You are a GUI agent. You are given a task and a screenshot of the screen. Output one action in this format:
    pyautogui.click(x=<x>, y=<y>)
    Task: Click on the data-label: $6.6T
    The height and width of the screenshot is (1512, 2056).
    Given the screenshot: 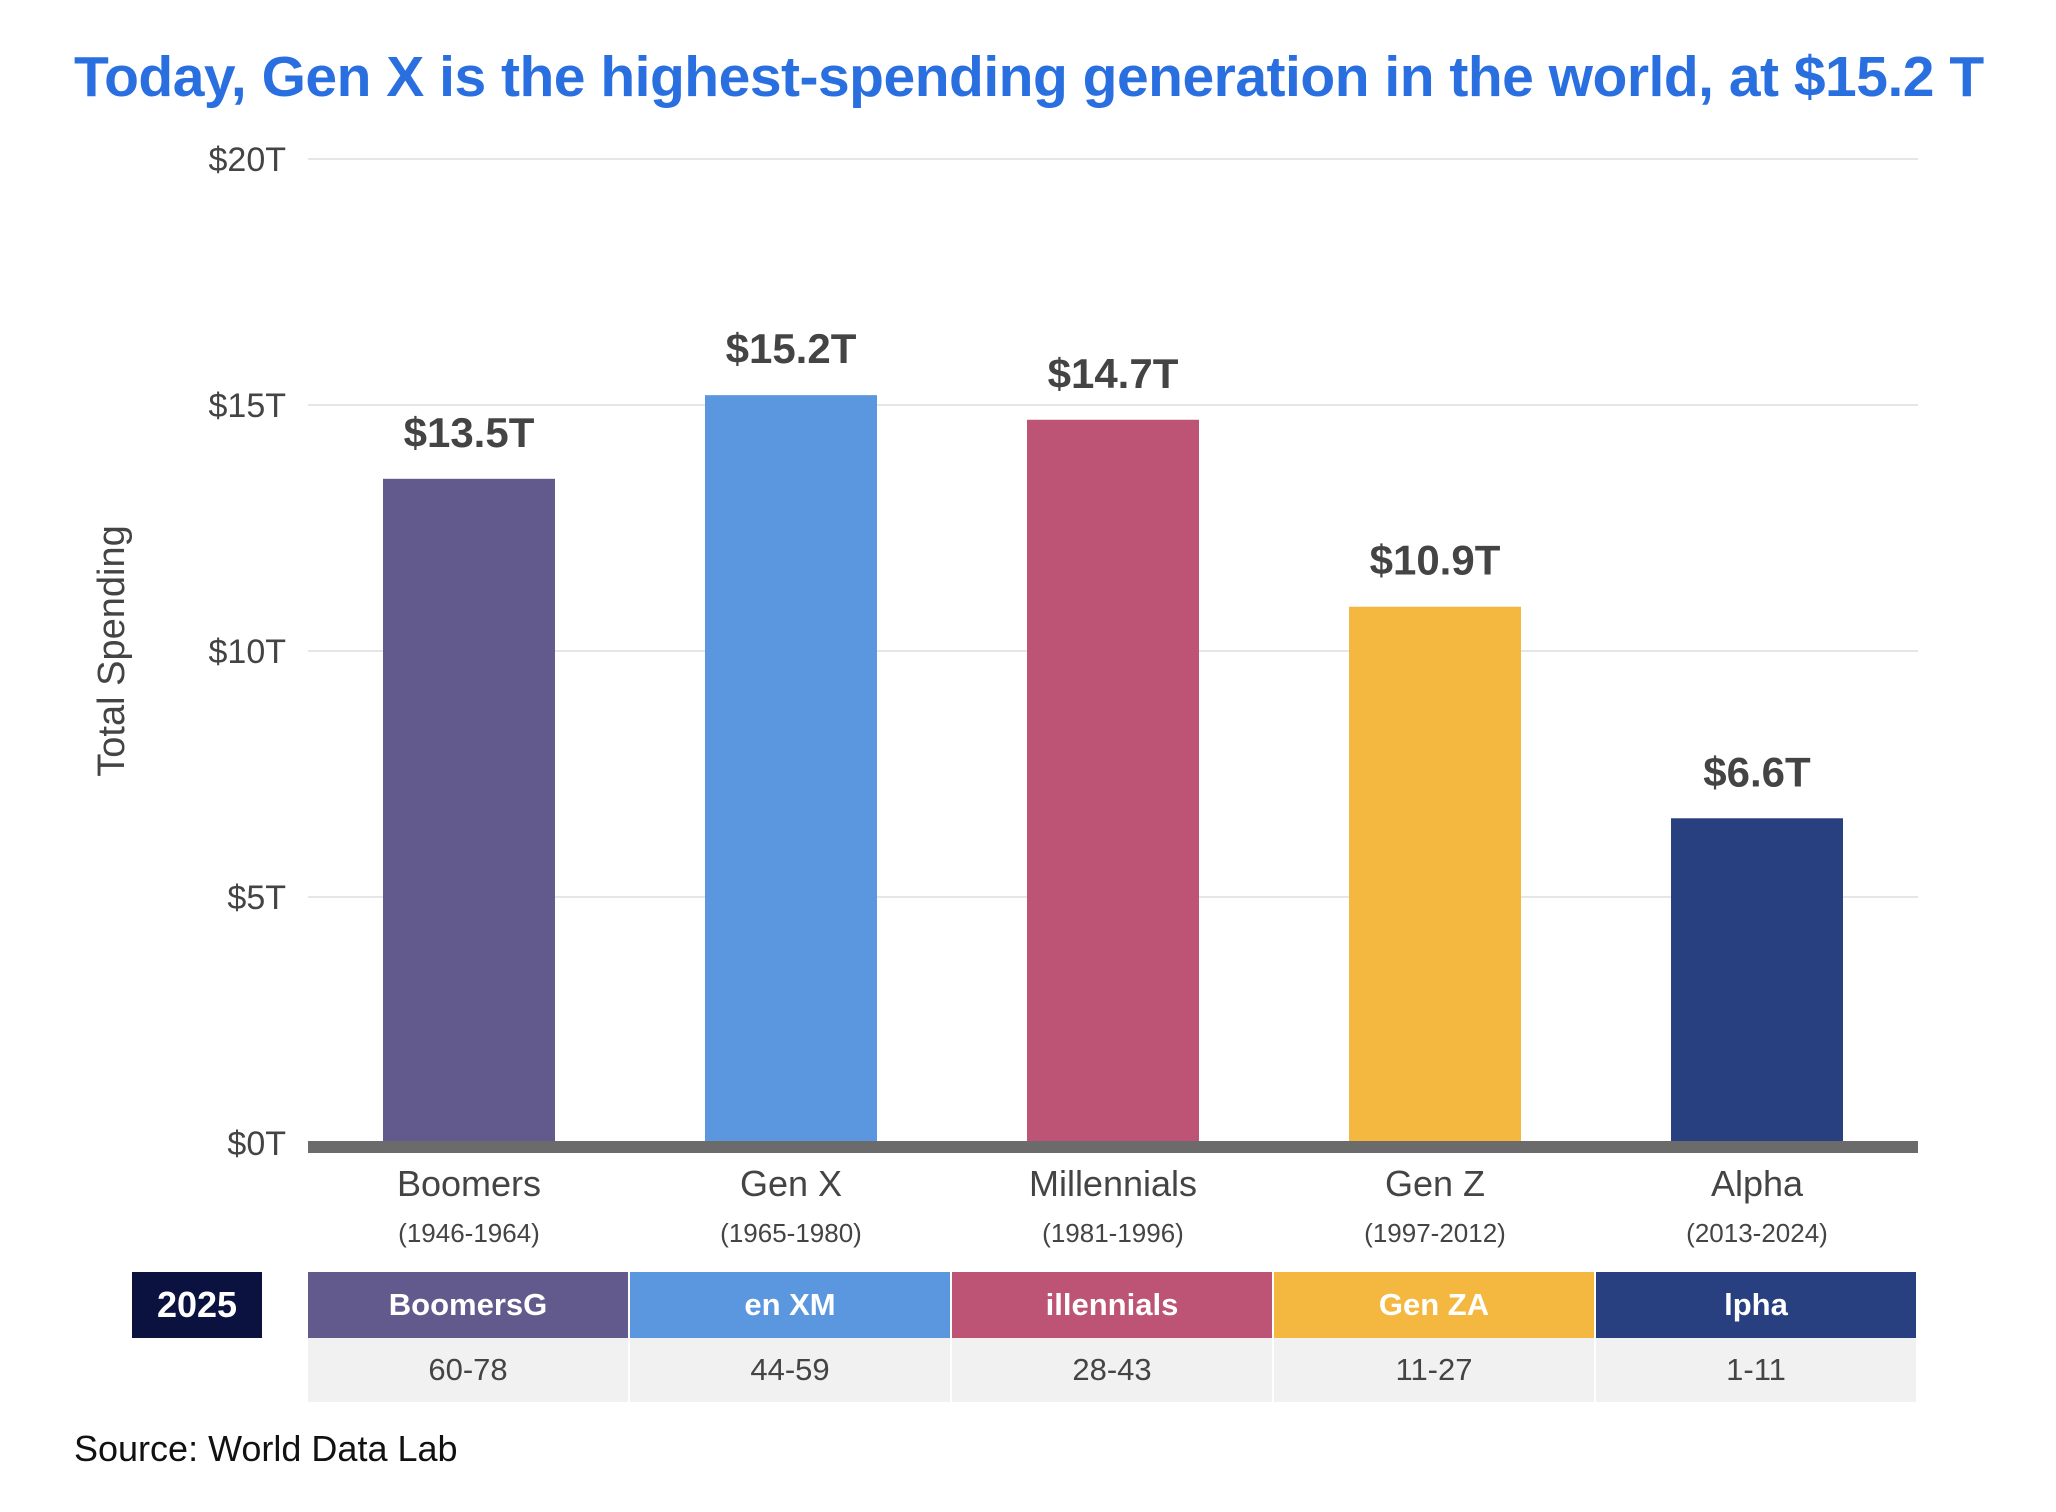 What is the action you would take?
    pyautogui.click(x=1757, y=771)
    